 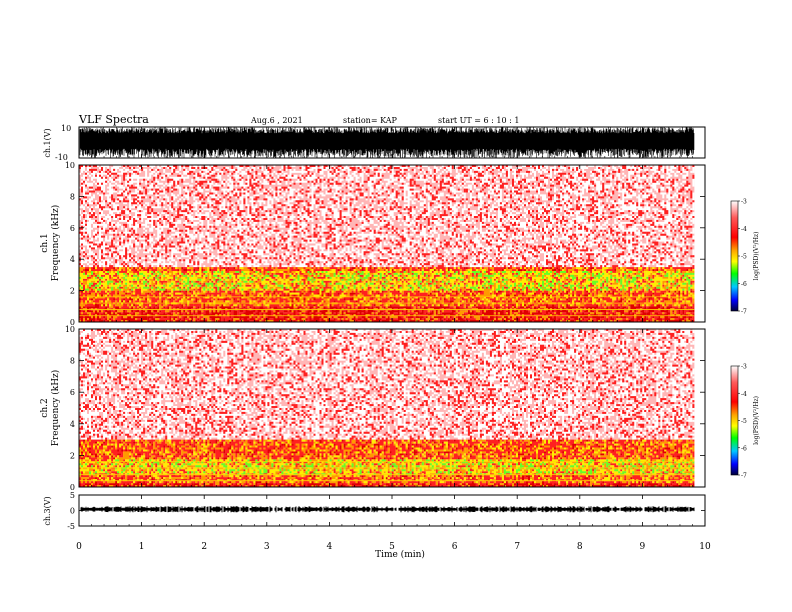 I want to click on date-label: Aug.6 , 2021, so click(x=276, y=120).